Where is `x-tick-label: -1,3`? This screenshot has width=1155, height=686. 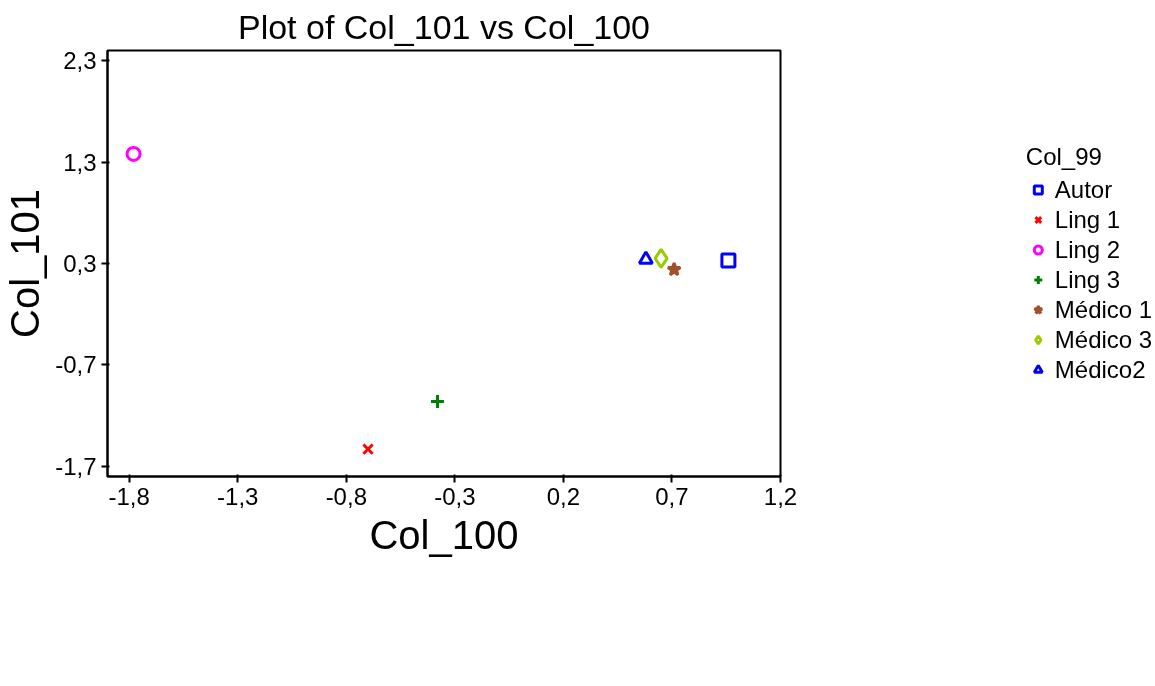 x-tick-label: -1,3 is located at coordinates (238, 496).